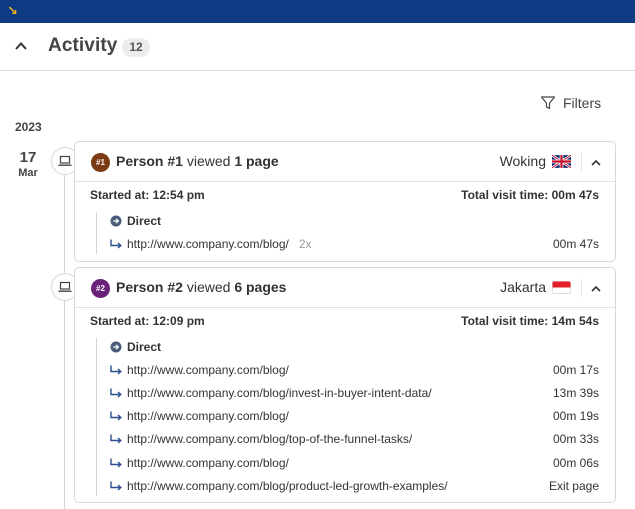  Describe the element at coordinates (522, 161) in the screenshot. I see `location-name: Woking` at that location.